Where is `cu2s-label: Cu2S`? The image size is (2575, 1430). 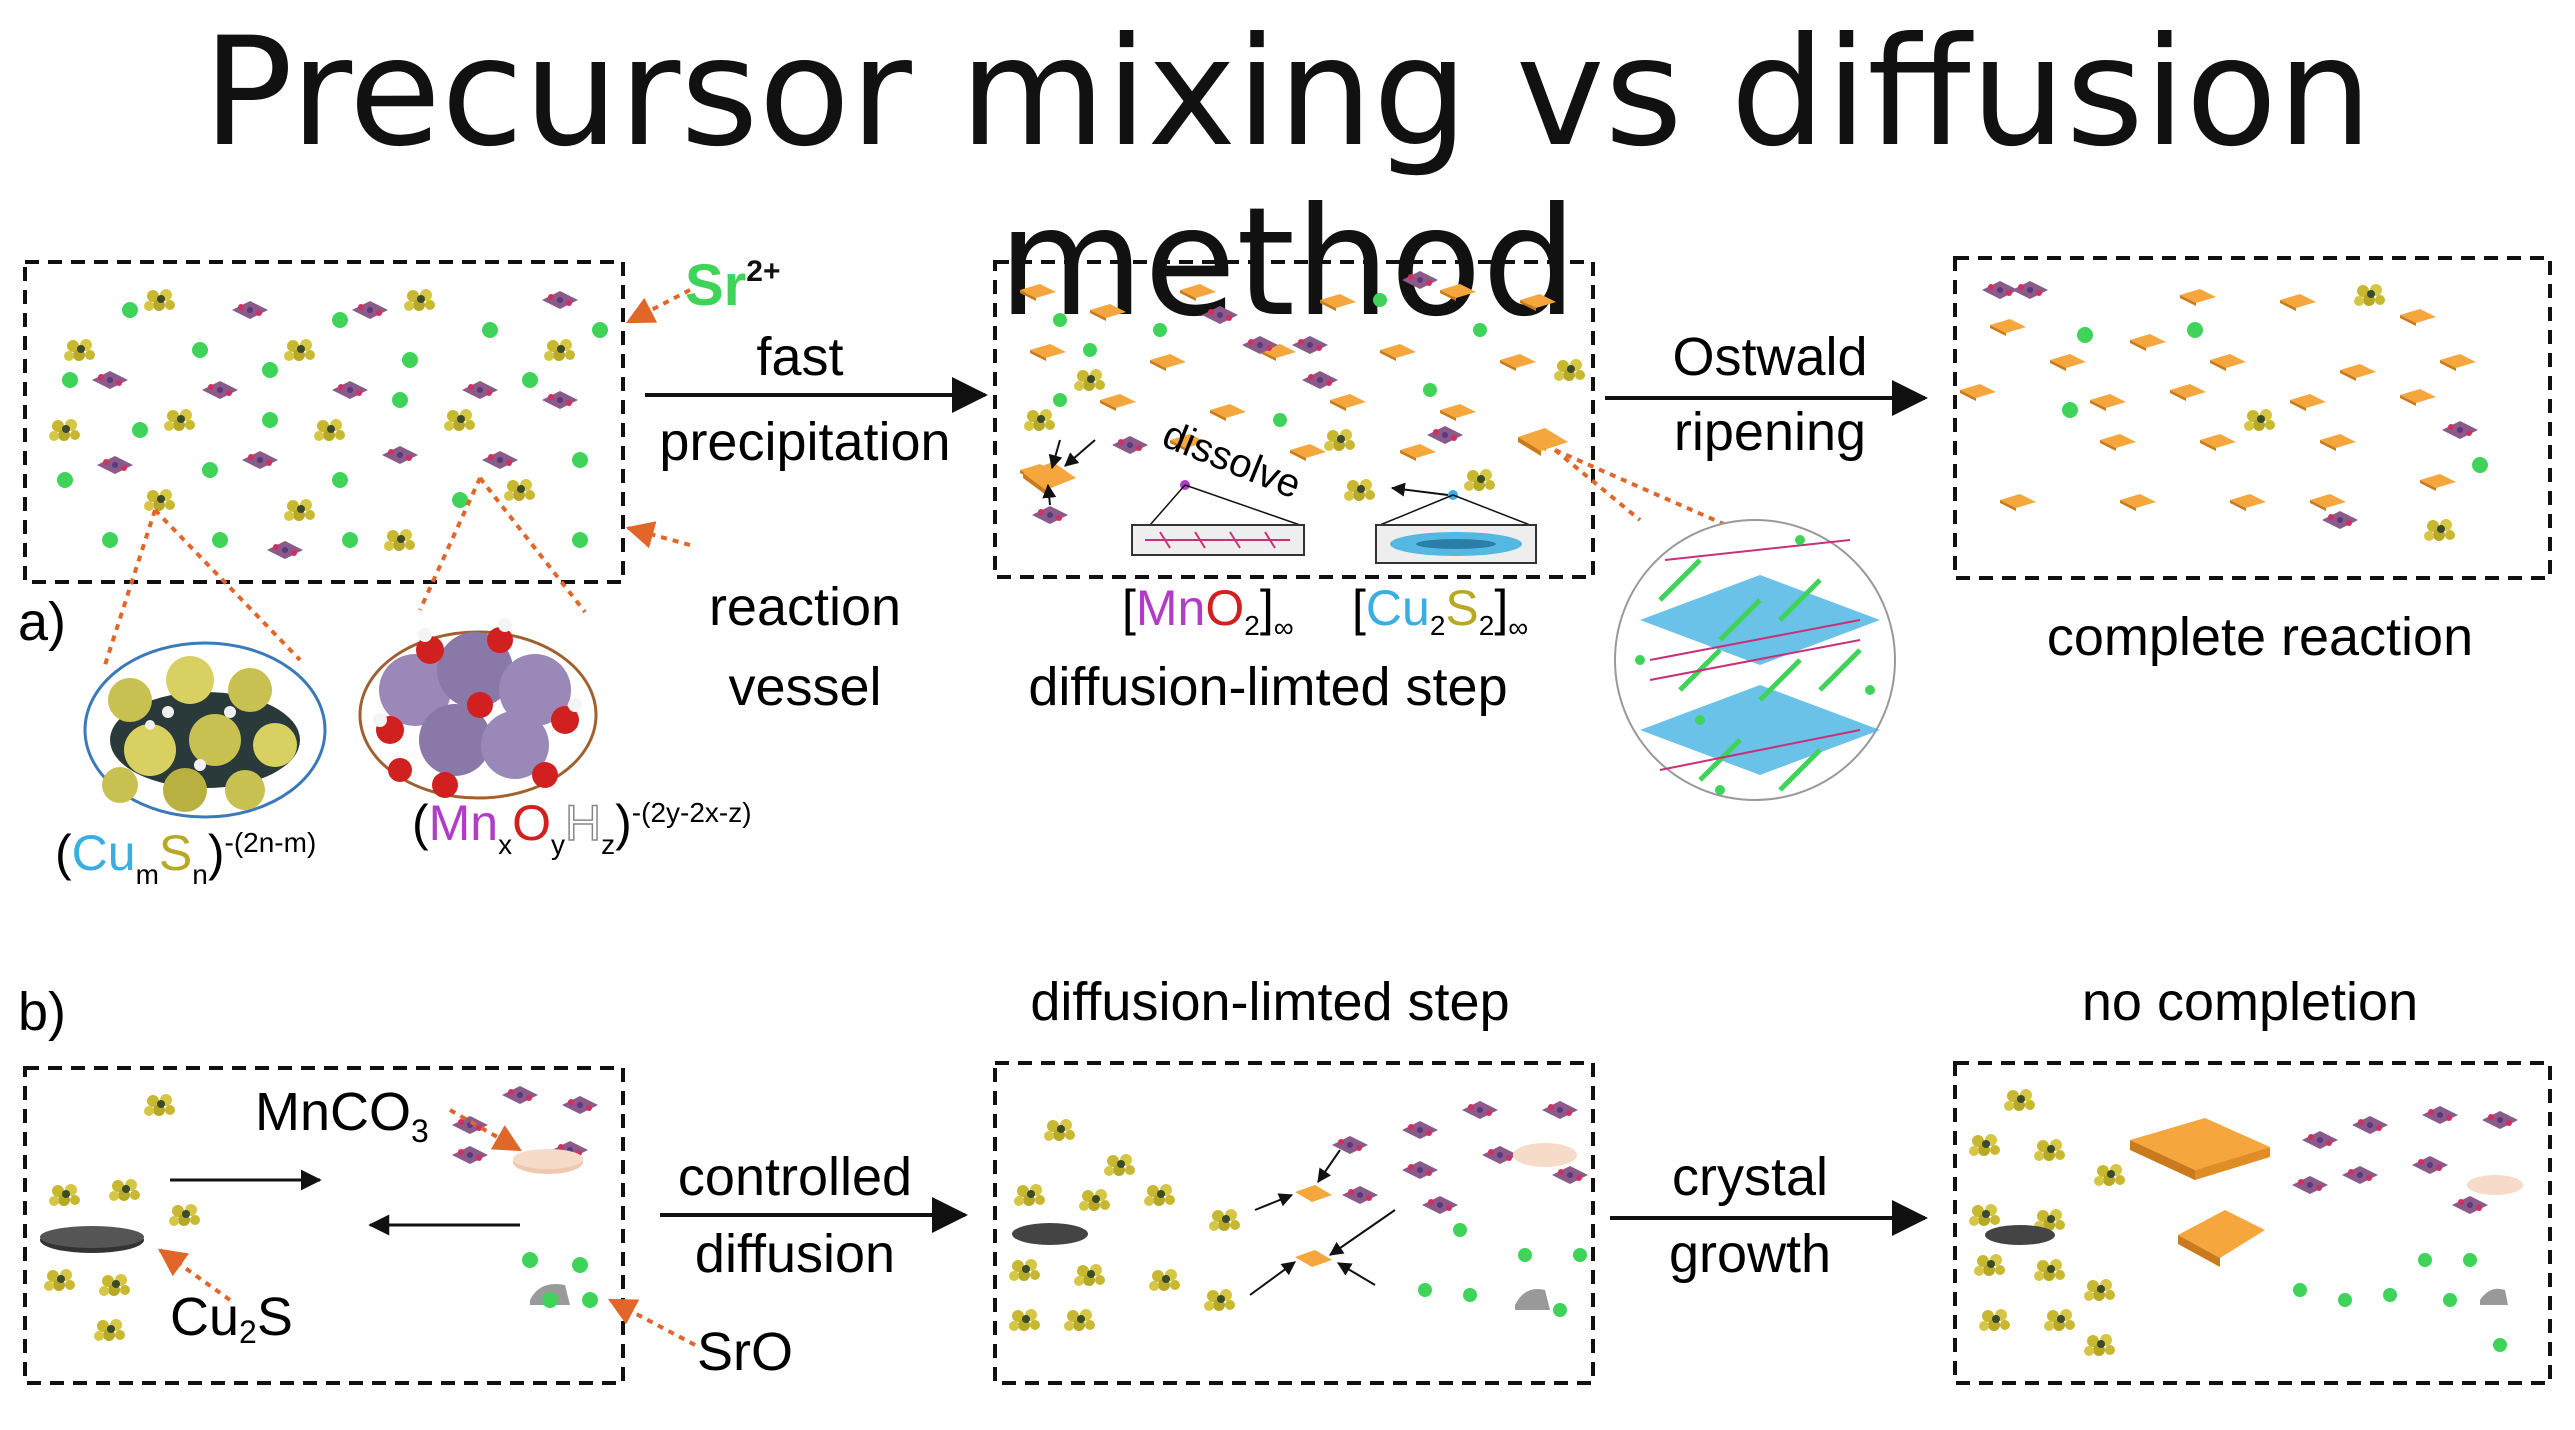
cu2s-label: Cu2S is located at coordinates (231, 1318).